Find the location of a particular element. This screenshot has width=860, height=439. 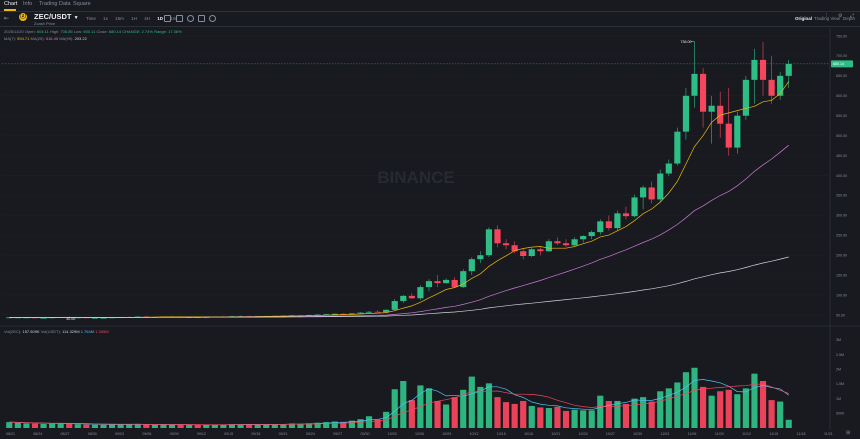

interval-1d: 1D is located at coordinates (160, 18).